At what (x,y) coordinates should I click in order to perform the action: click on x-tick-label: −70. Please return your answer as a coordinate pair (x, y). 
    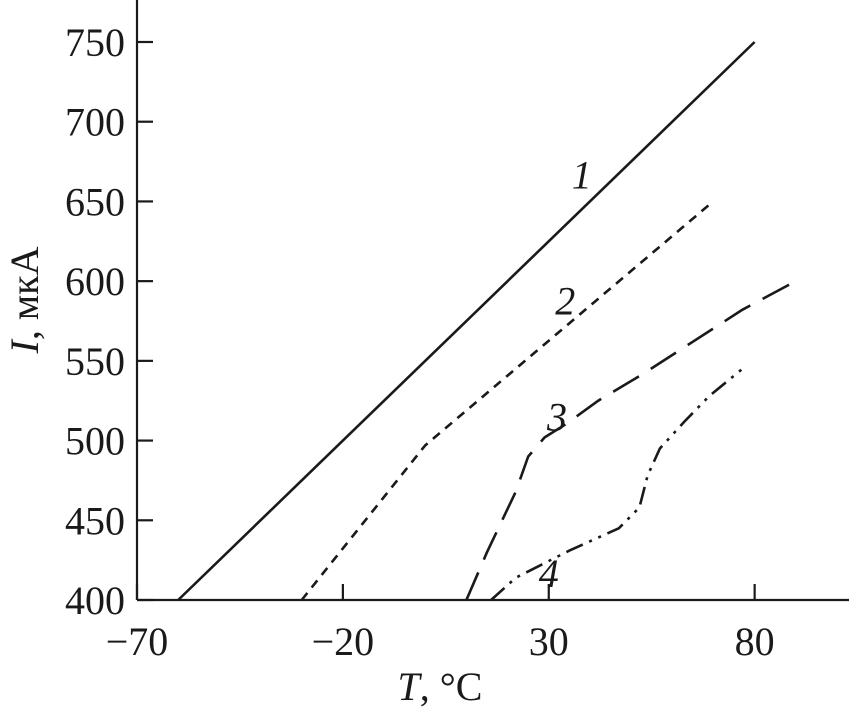
    Looking at the image, I should click on (137, 641).